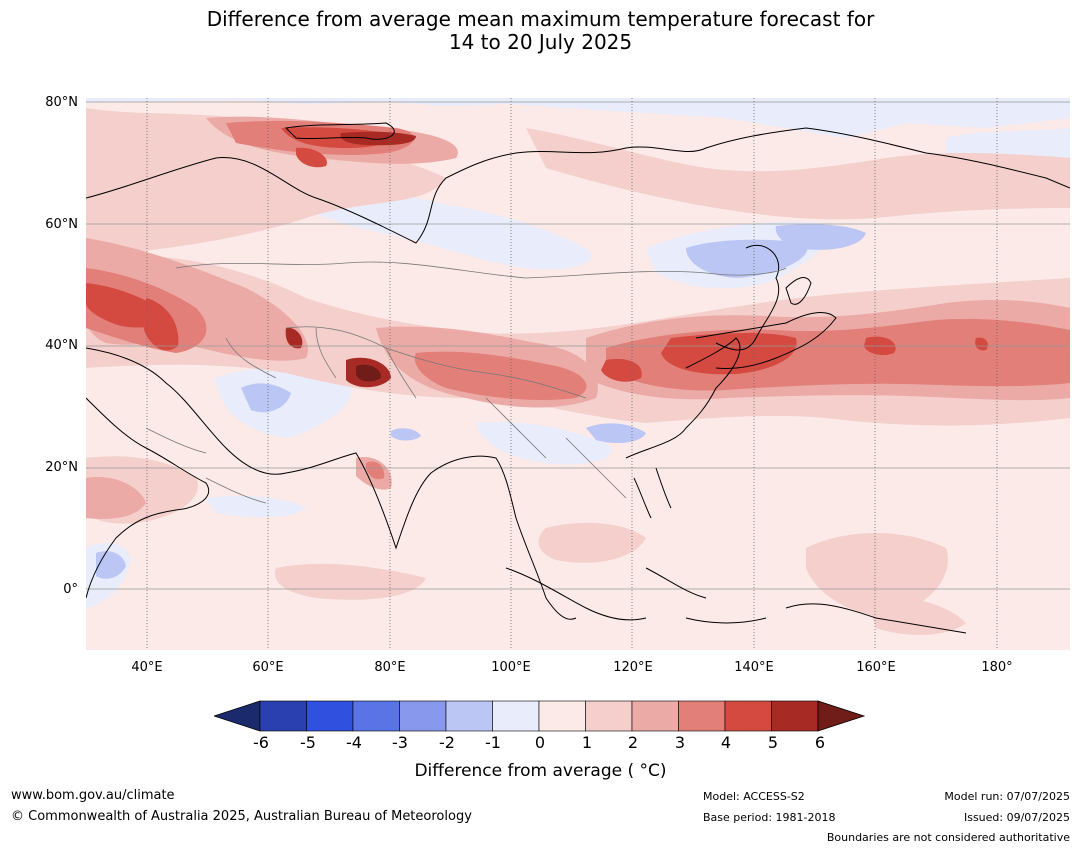  What do you see at coordinates (997, 667) in the screenshot?
I see `lon-label-180: 180°` at bounding box center [997, 667].